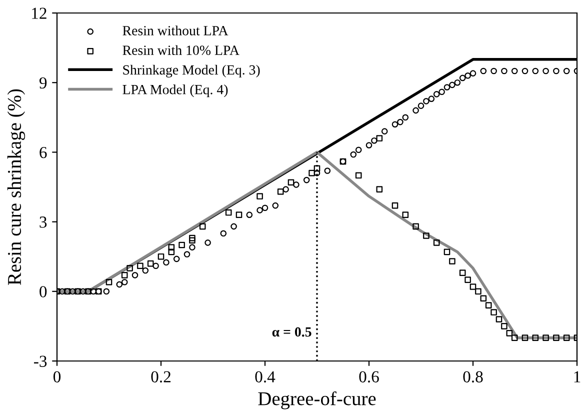 Image resolution: width=583 pixels, height=417 pixels. Describe the element at coordinates (43, 292) in the screenshot. I see `y-tick-label: 0` at that location.